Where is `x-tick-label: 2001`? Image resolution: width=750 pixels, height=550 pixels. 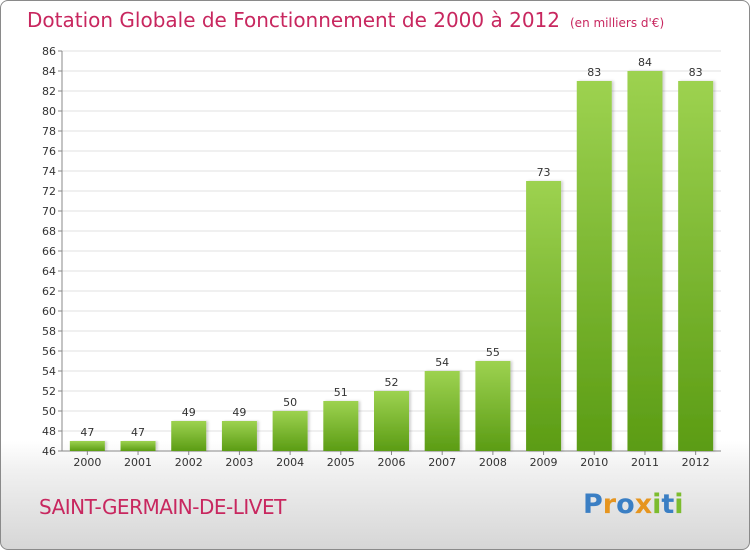 x-tick-label: 2001 is located at coordinates (138, 462).